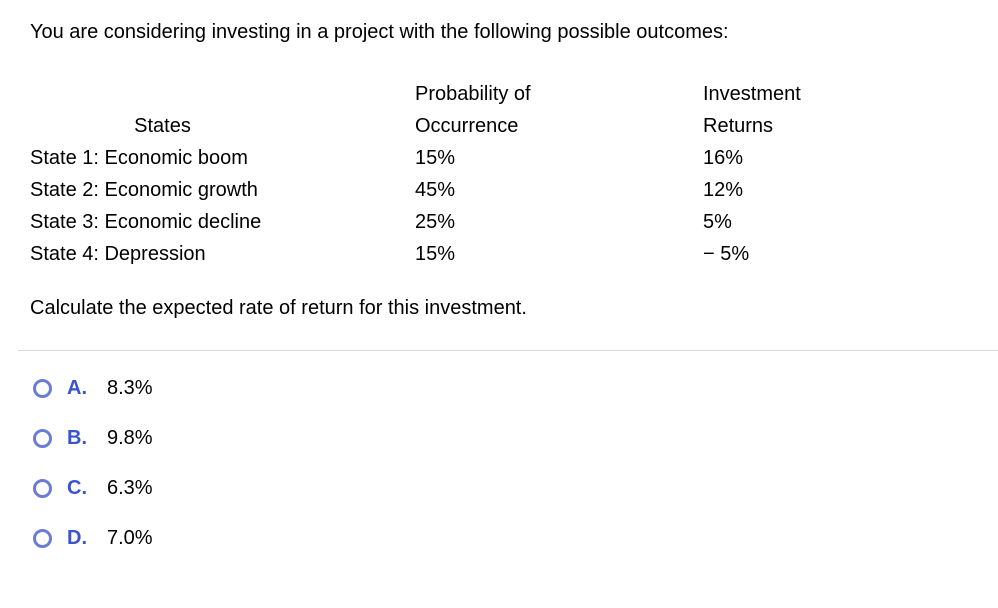  What do you see at coordinates (515, 488) in the screenshot?
I see `answer-option-c: C. 6.3%` at bounding box center [515, 488].